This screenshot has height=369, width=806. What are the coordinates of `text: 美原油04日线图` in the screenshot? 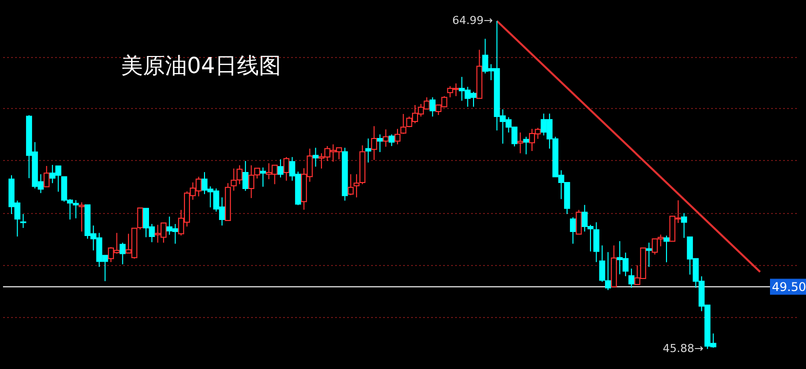 It's located at (201, 66).